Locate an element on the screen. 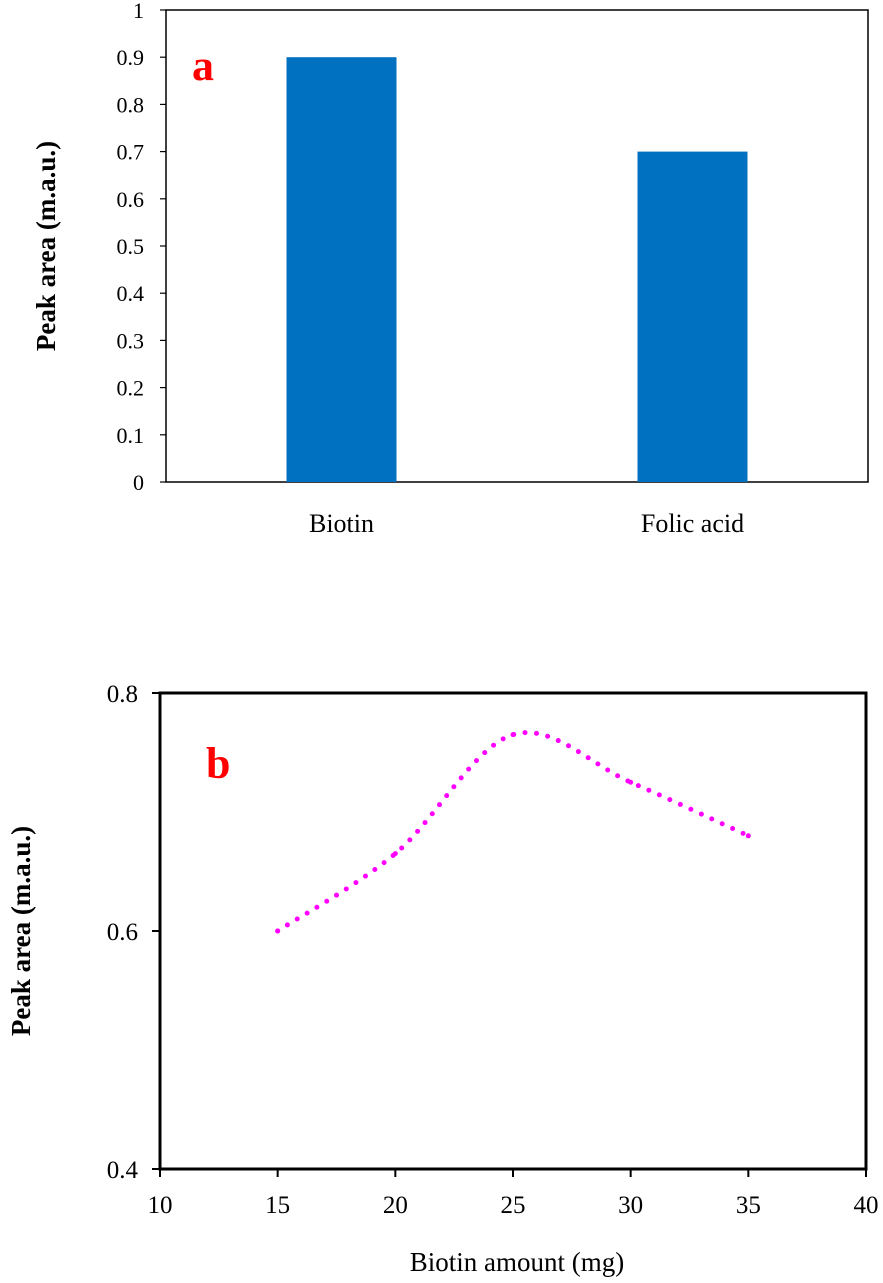  panel-b-y-tick-label: 0.8 is located at coordinates (122, 694).